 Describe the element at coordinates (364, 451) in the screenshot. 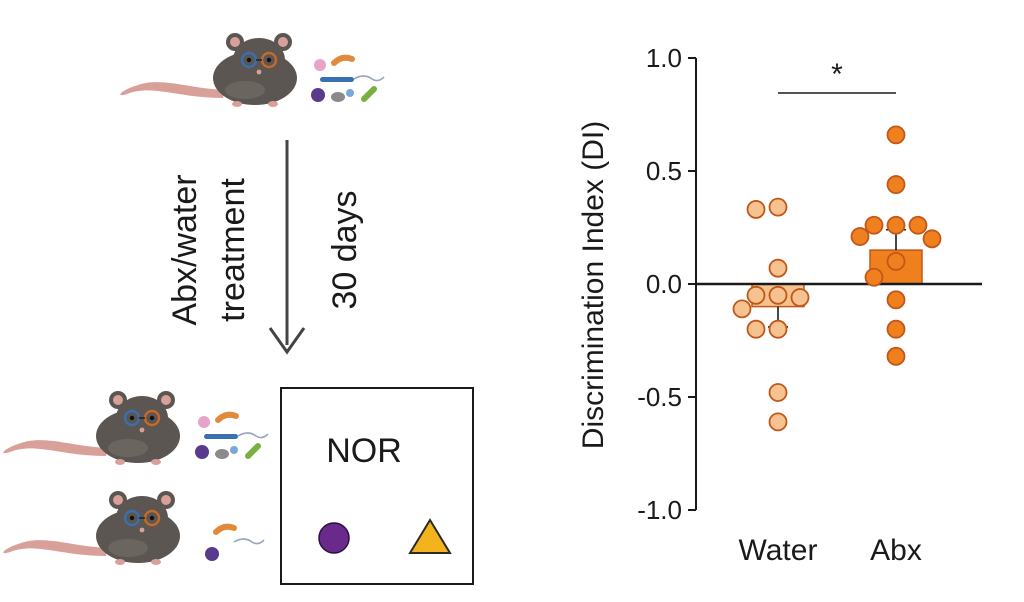

I see `nor-label: NOR` at that location.